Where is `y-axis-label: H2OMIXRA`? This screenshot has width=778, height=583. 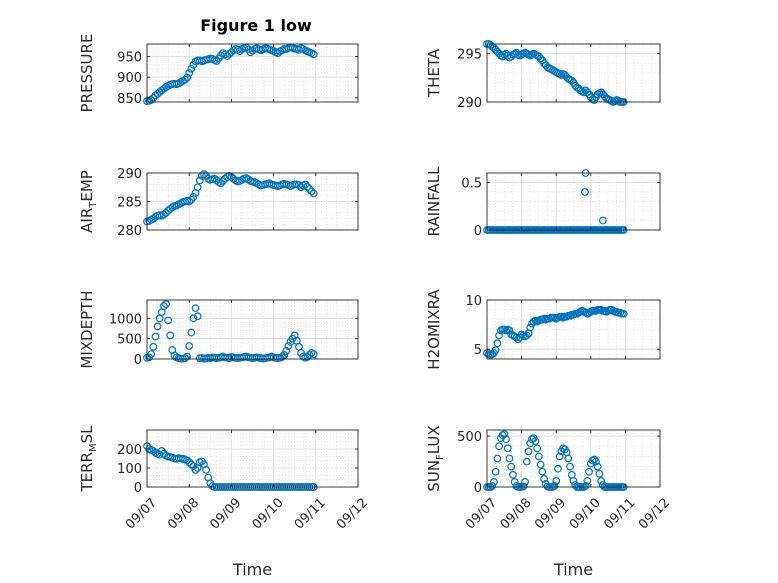
y-axis-label: H2OMIXRA is located at coordinates (434, 329).